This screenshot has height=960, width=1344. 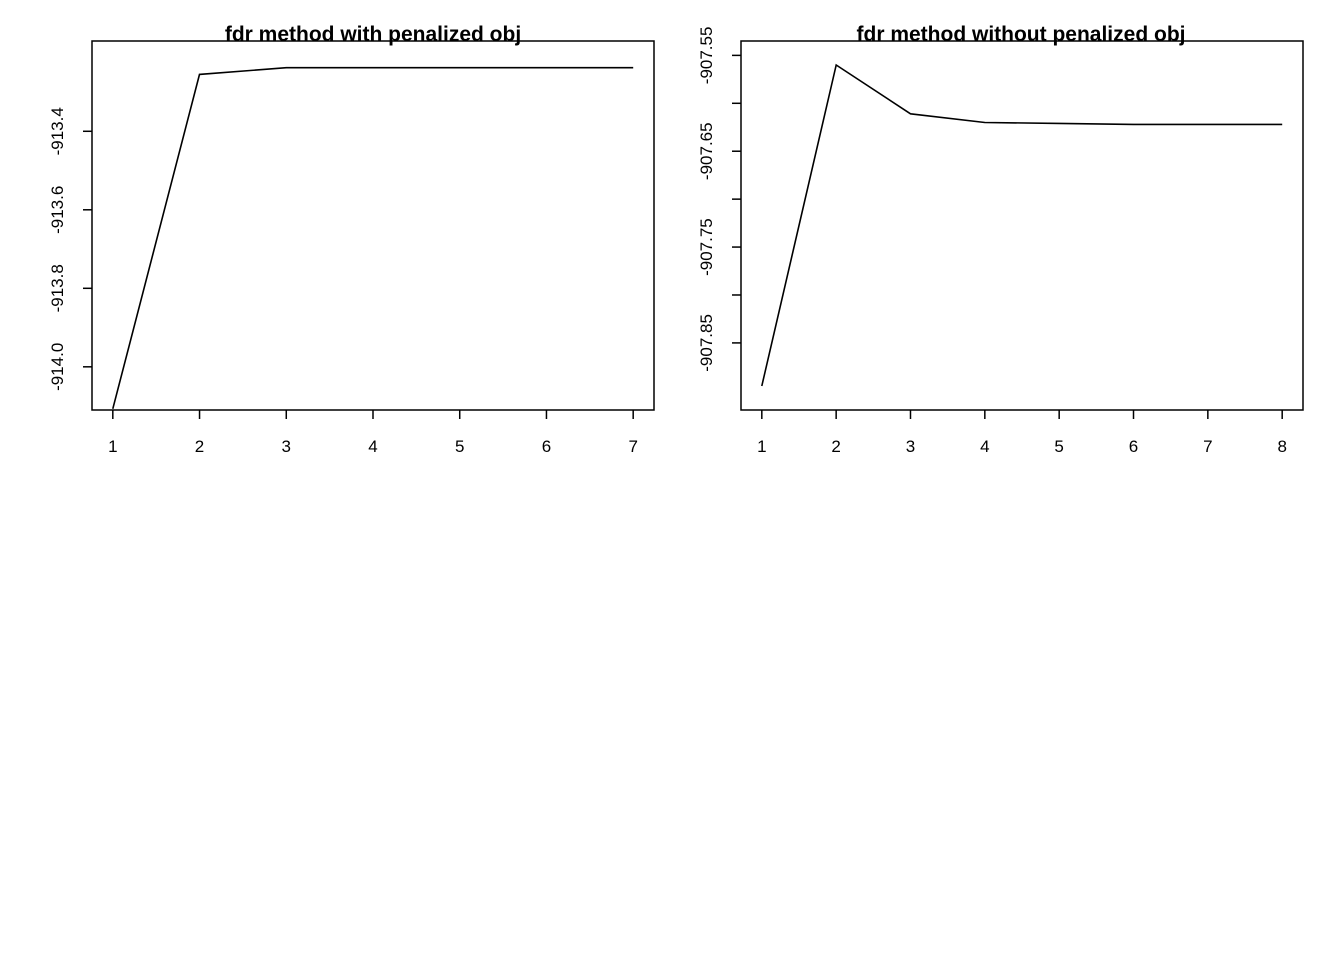 What do you see at coordinates (706, 56) in the screenshot?
I see `right-y-tick-label-7: -907.55` at bounding box center [706, 56].